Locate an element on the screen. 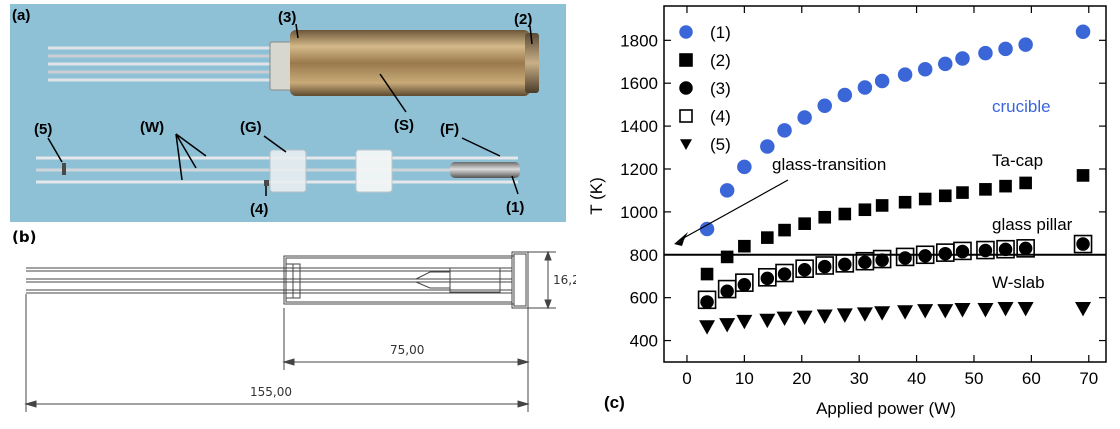 The height and width of the screenshot is (429, 1120). y-tick-label: 600 is located at coordinates (644, 298).